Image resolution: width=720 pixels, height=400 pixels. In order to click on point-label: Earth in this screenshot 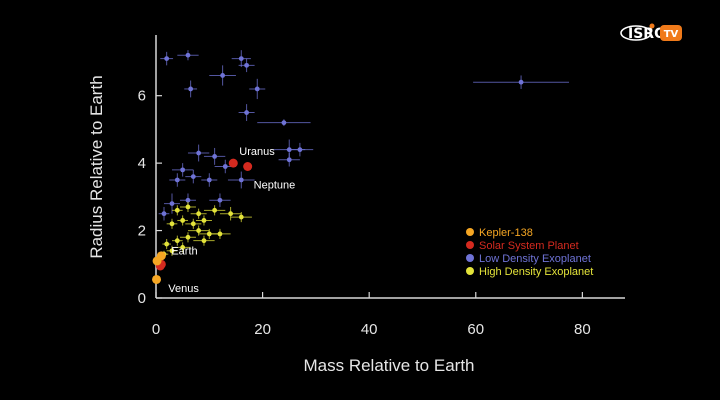, I will do `click(184, 251)`.